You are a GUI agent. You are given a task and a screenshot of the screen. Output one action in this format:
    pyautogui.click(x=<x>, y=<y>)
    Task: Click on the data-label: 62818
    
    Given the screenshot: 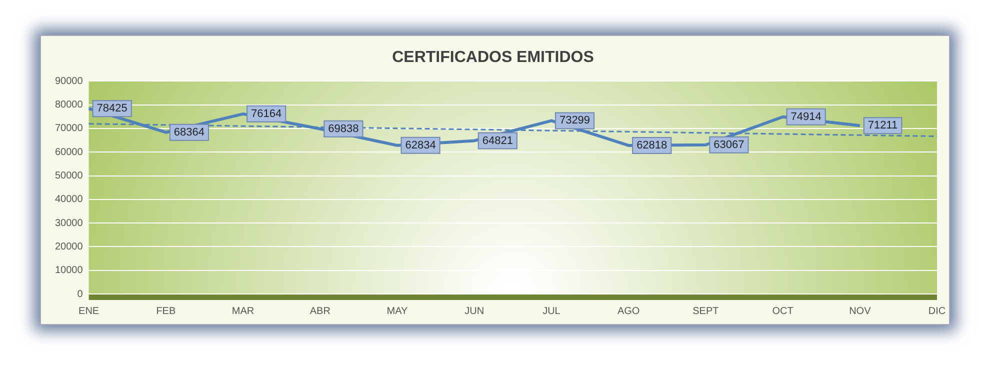 What is the action you would take?
    pyautogui.click(x=652, y=146)
    